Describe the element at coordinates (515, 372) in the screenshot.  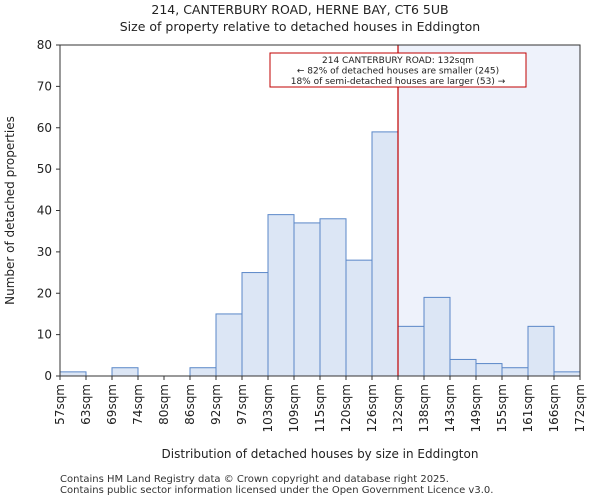
I see `bar-155sqm` at that location.